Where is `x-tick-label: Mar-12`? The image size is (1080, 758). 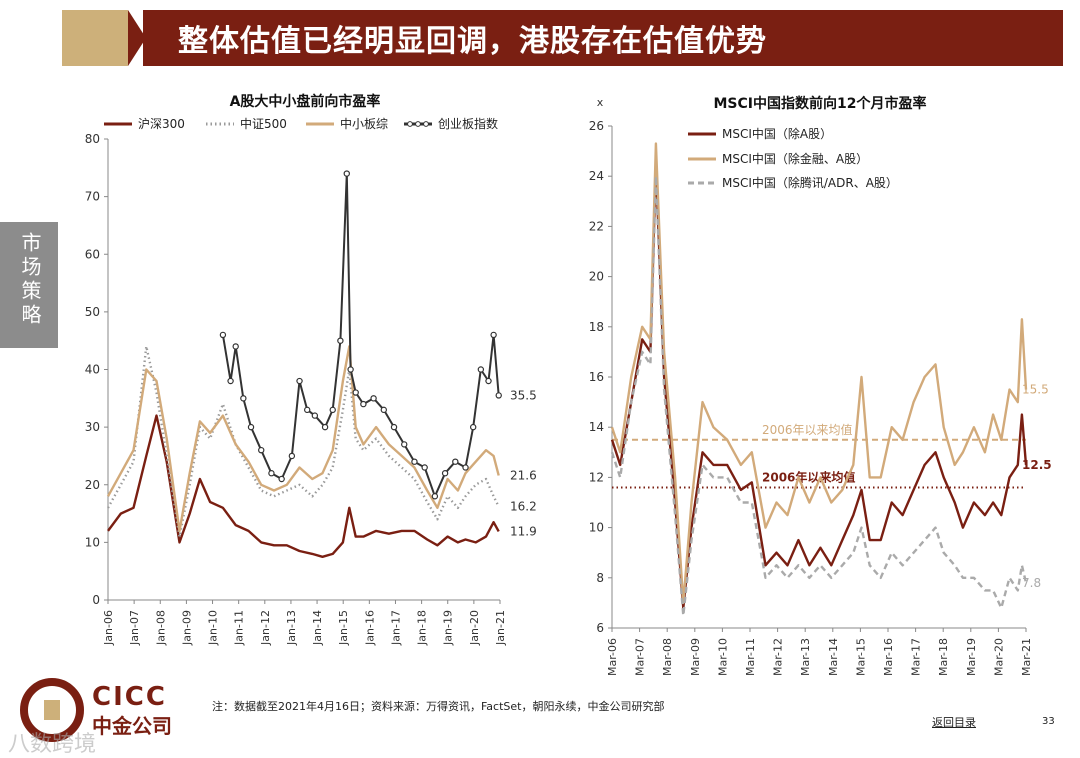
x-tick-label: Mar-12 is located at coordinates (778, 657).